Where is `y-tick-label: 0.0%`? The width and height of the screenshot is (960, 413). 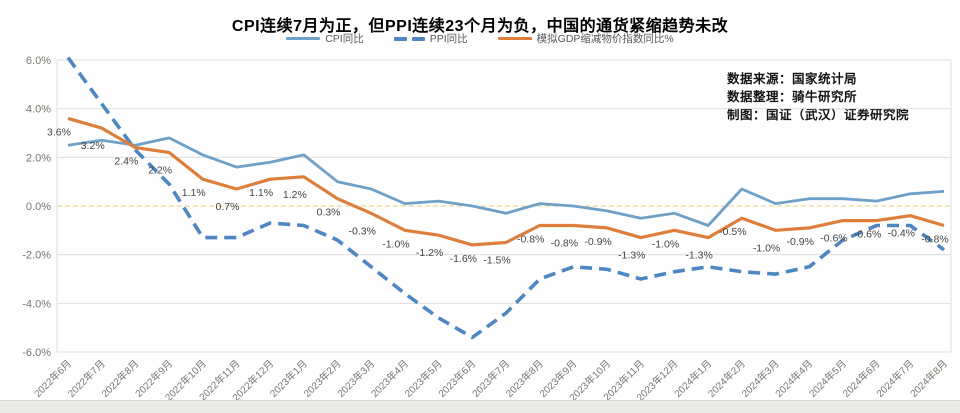 y-tick-label: 0.0% is located at coordinates (38, 207).